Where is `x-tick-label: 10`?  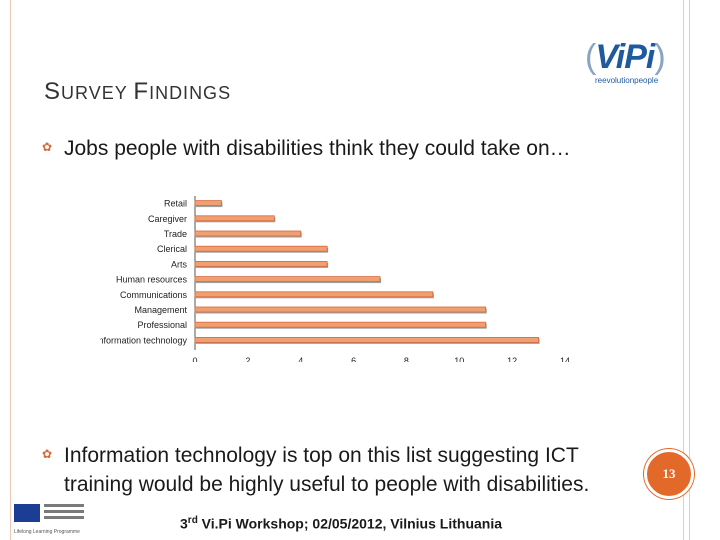 x-tick-label: 10 is located at coordinates (459, 359).